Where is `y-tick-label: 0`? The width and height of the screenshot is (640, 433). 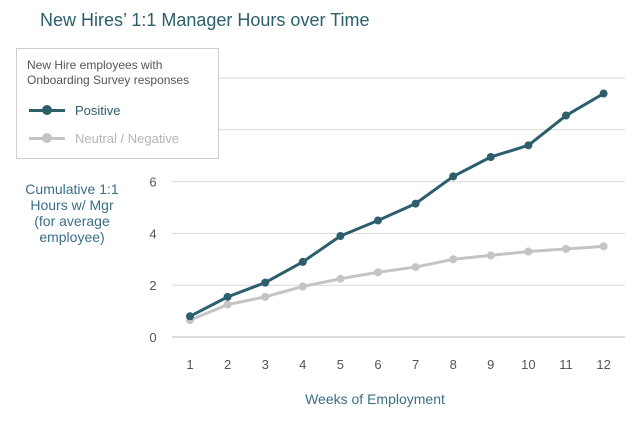 y-tick-label: 0 is located at coordinates (152, 337).